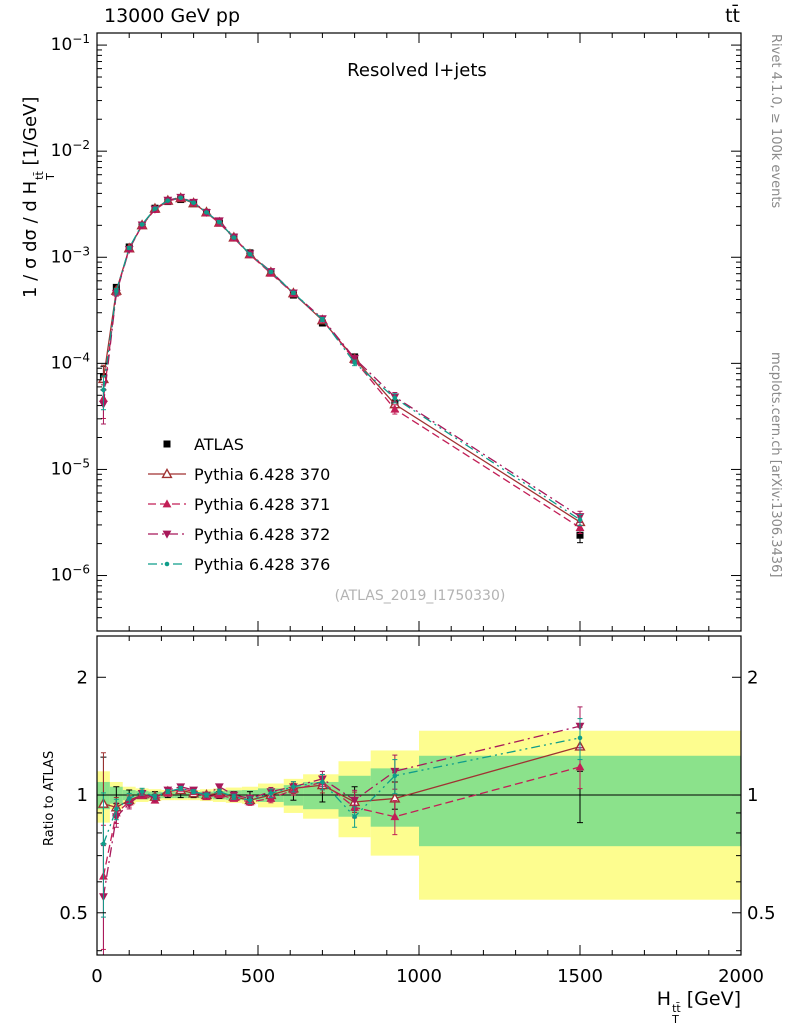 The height and width of the screenshot is (1024, 786). I want to click on x-label-subsup: tt̄ T, so click(676, 1013).